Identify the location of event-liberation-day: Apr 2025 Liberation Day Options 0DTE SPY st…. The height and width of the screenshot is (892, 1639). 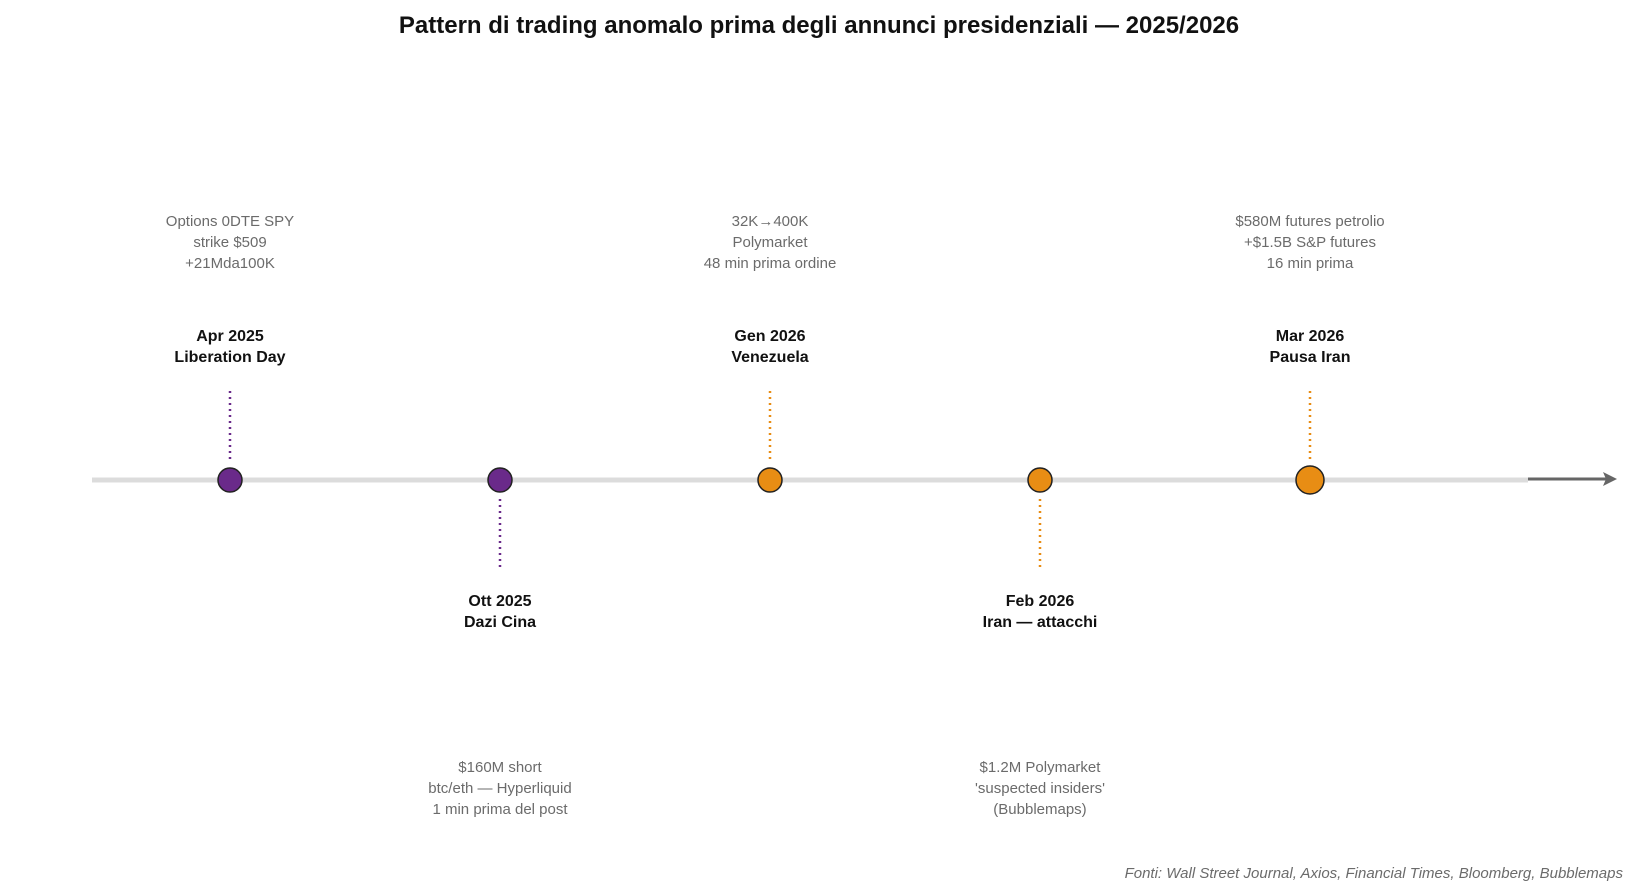
(230, 353).